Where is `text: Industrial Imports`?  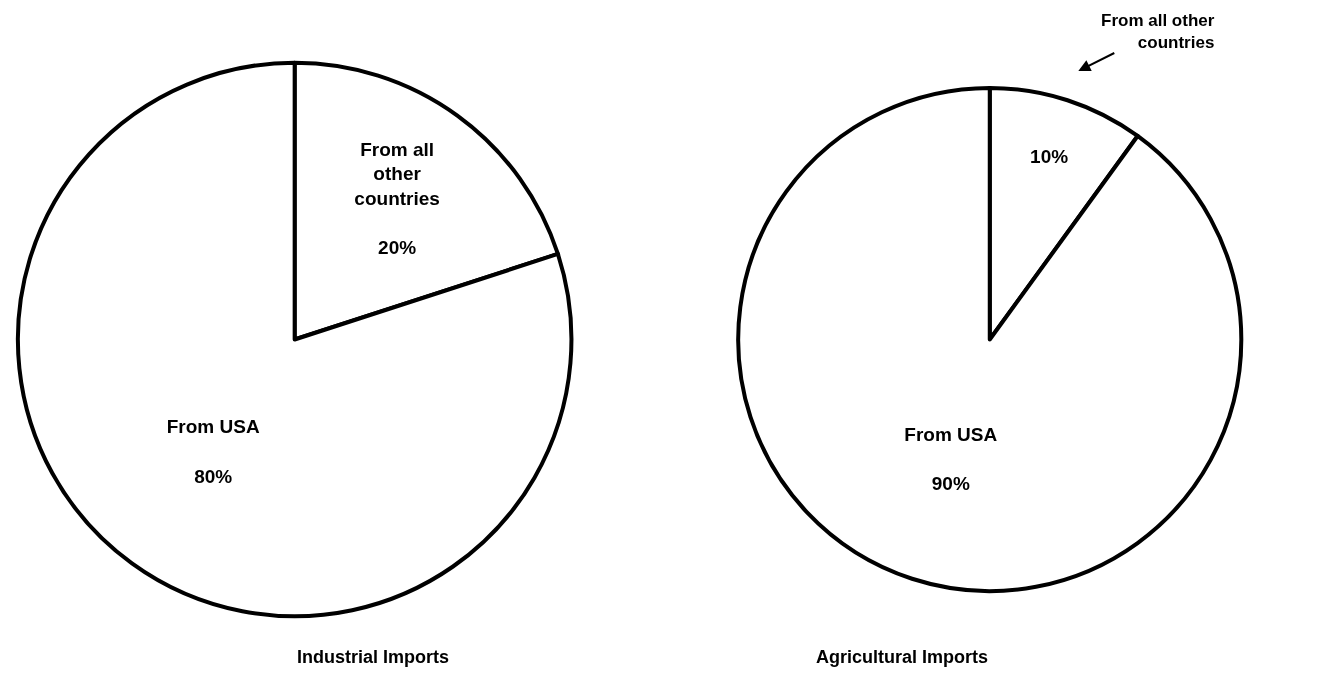
text: Industrial Imports is located at coordinates (373, 657).